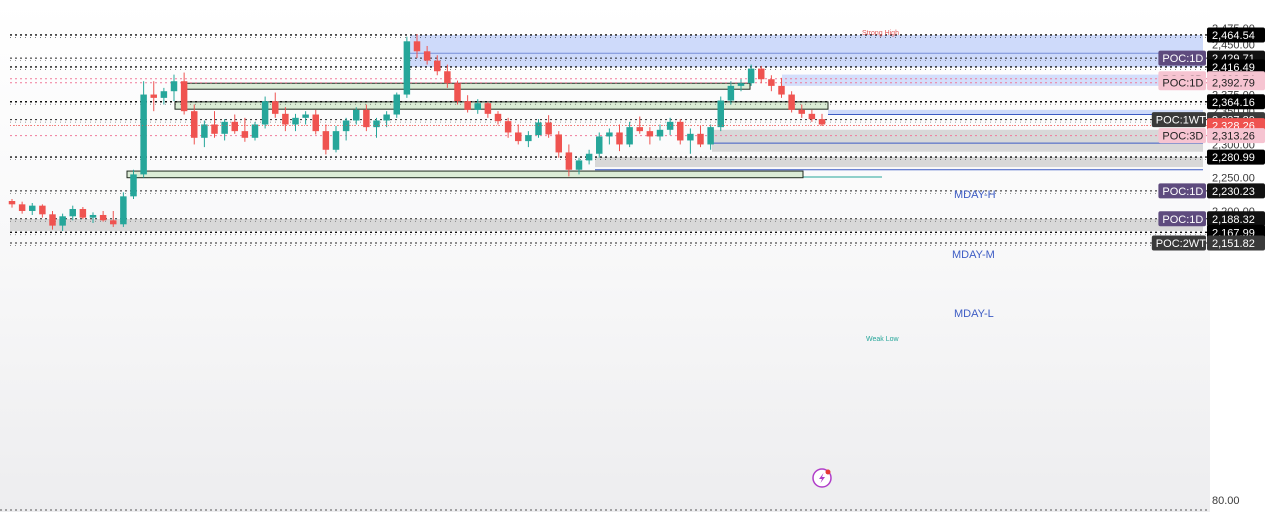 This screenshot has width=1280, height=512. I want to click on y-tick-label-1: 2,450.00, so click(1233, 46).